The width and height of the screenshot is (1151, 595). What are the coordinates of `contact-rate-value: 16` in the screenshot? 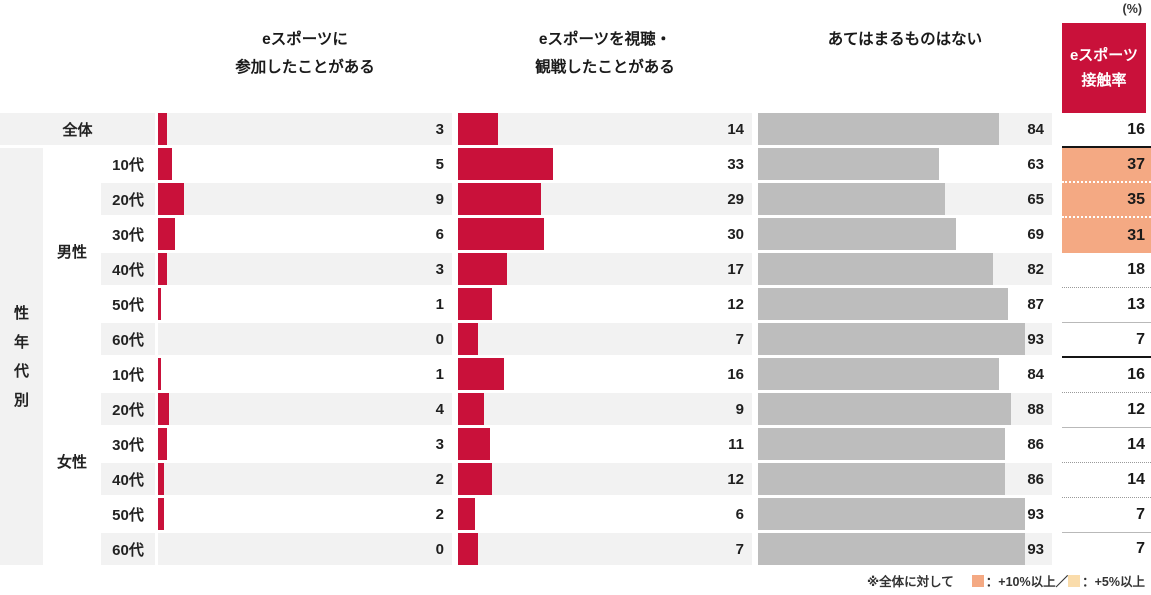 It's located at (1106, 375).